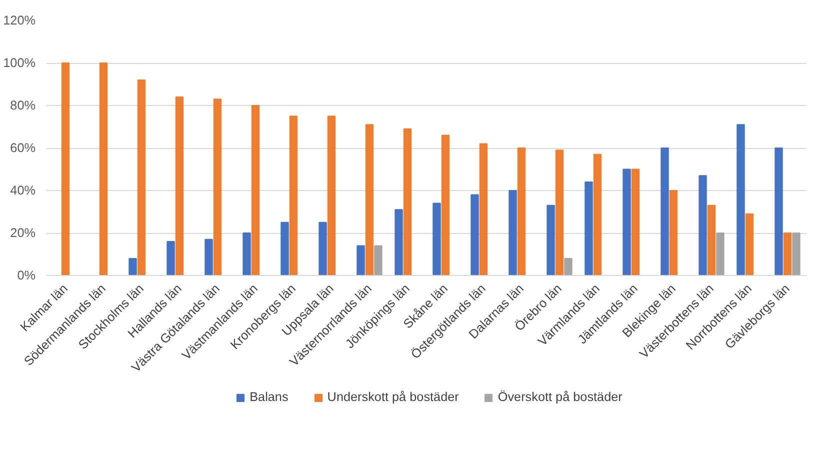 Image resolution: width=829 pixels, height=449 pixels. I want to click on y-tick-label: 80%, so click(23, 105).